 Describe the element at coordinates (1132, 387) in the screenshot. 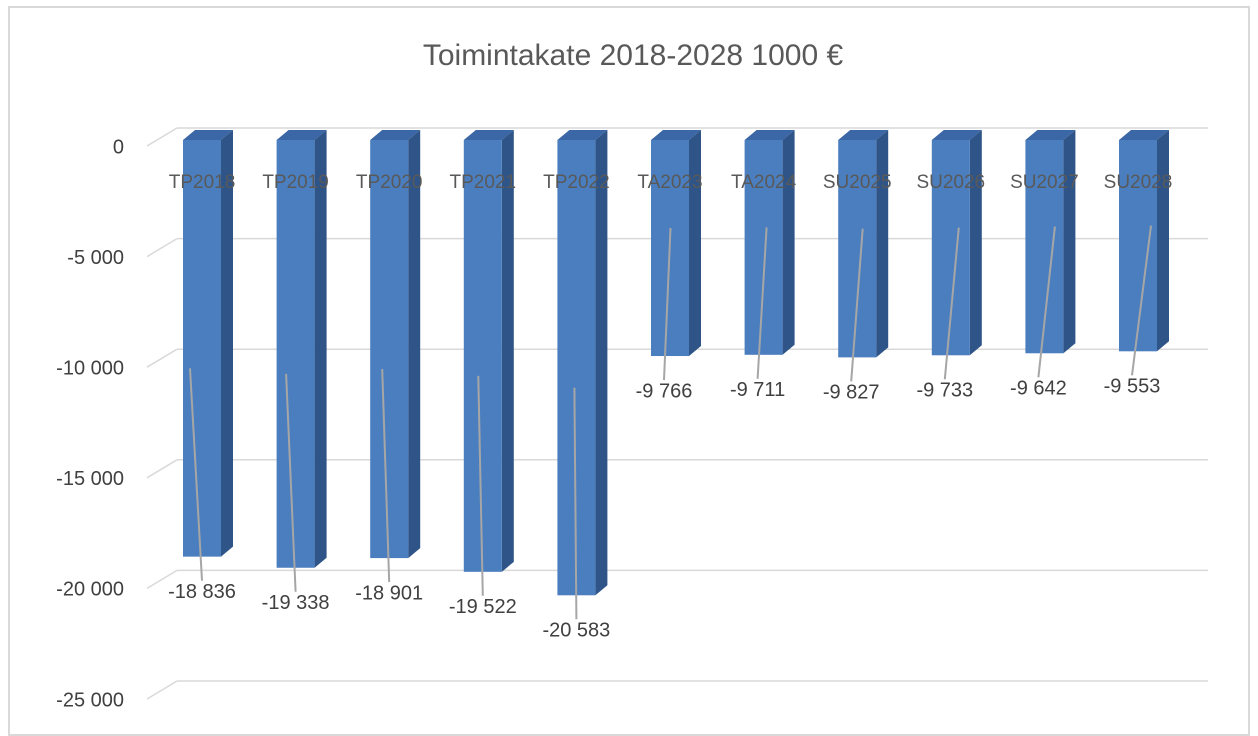

I see `data-label: -9 553` at that location.